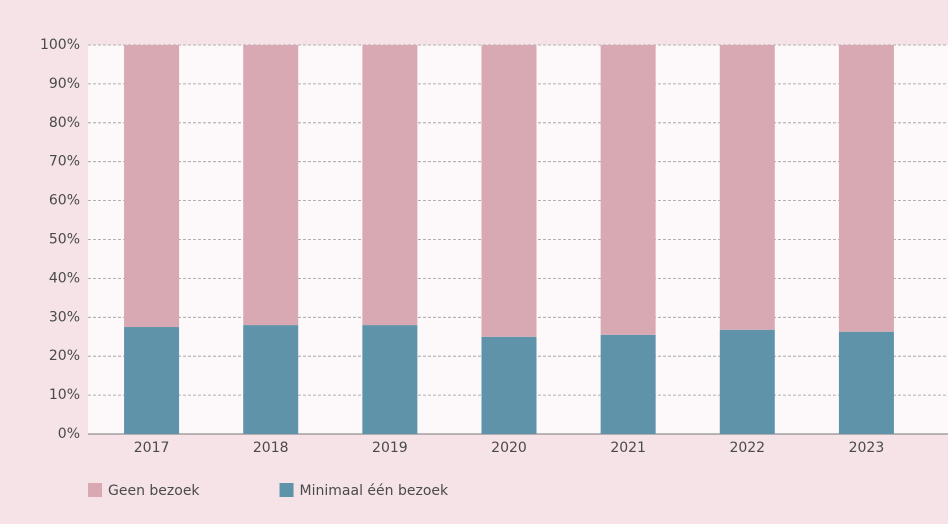  I want to click on y-tick-label: 30%, so click(64, 317).